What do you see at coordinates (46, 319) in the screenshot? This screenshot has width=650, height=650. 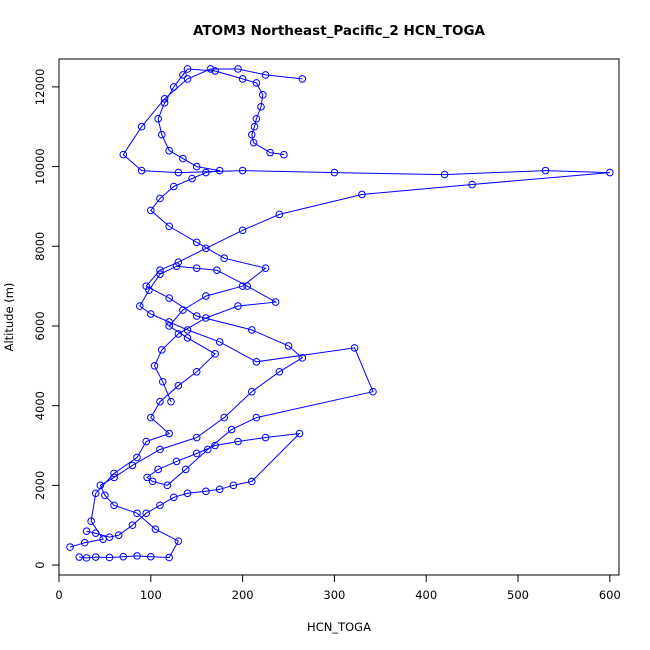 I see `y-axis: 0 2000 4000 6000 8000 10000 12000` at bounding box center [46, 319].